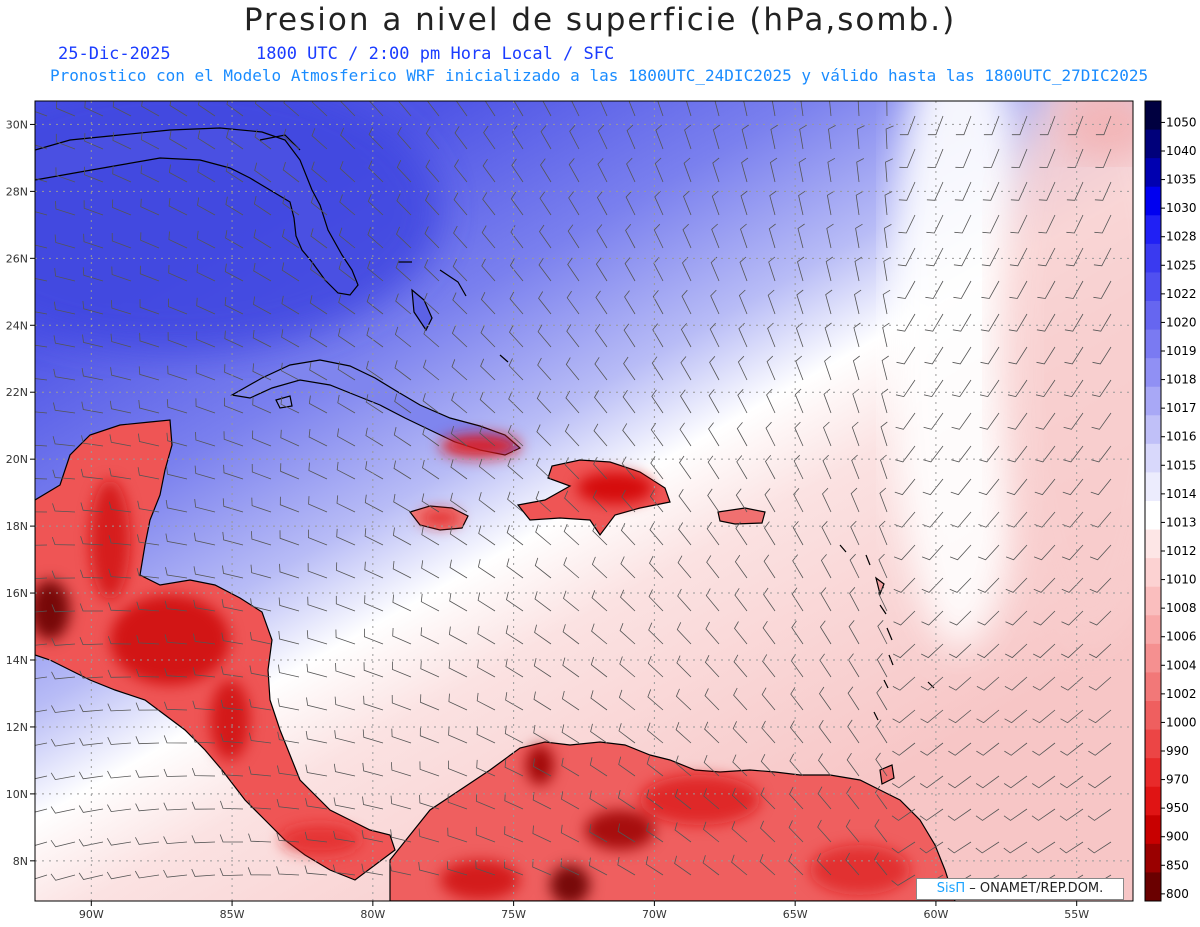 This screenshot has width=1200, height=927. What do you see at coordinates (1034, 888) in the screenshot?
I see `credit-text: – ONAMET/REP.DOM.` at bounding box center [1034, 888].